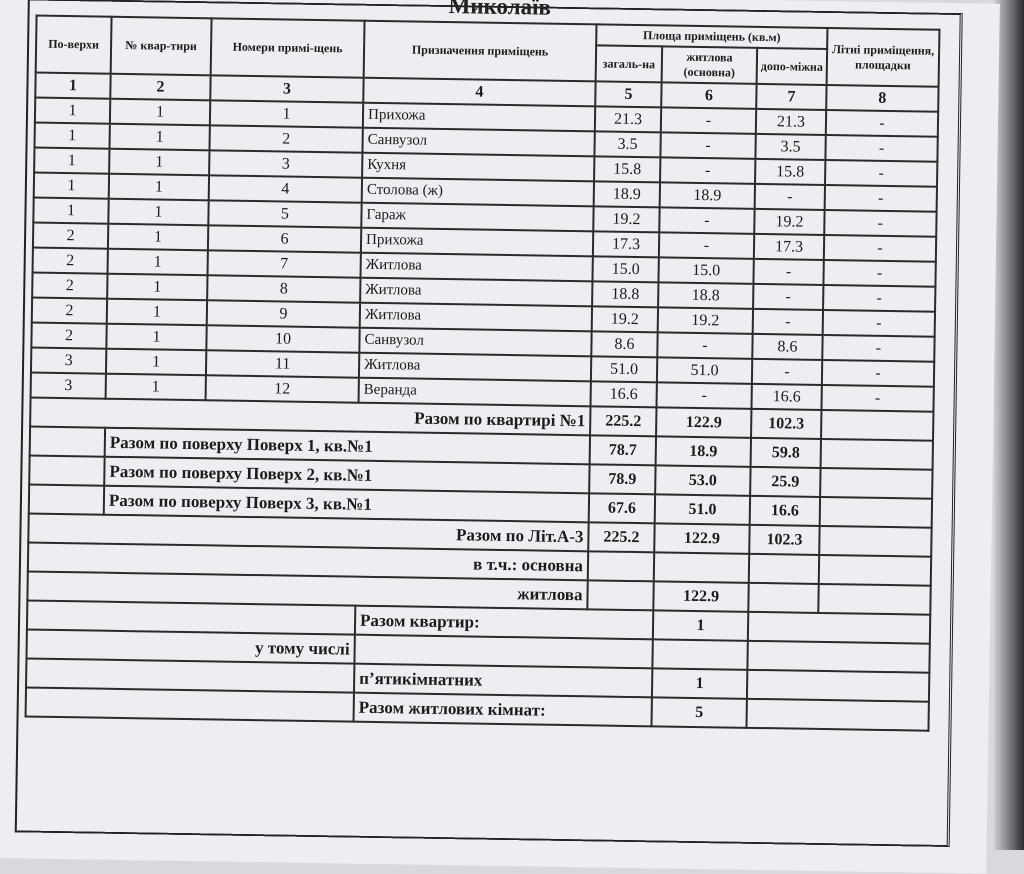 This screenshot has height=874, width=1024. Describe the element at coordinates (285, 189) in the screenshot. I see `table-cell: 4` at that location.